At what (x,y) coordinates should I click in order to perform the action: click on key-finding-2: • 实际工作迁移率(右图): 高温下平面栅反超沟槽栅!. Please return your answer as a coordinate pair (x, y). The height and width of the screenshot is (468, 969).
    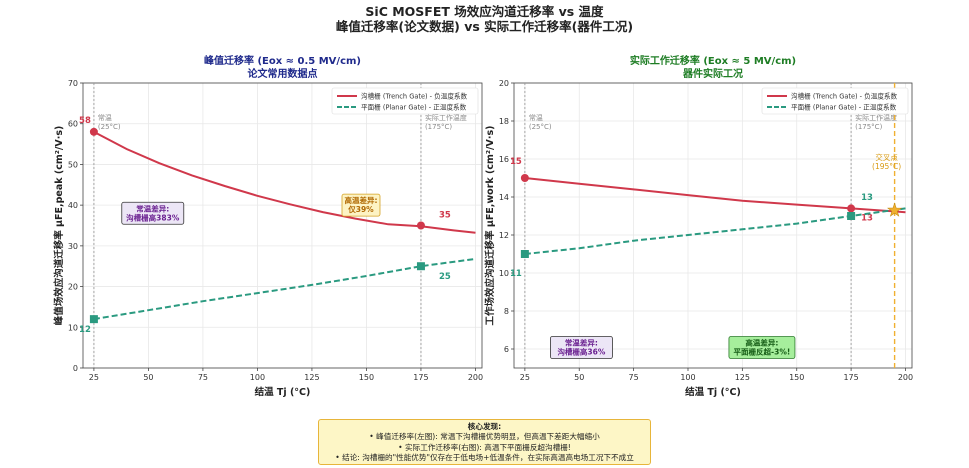
    Looking at the image, I should click on (484, 447).